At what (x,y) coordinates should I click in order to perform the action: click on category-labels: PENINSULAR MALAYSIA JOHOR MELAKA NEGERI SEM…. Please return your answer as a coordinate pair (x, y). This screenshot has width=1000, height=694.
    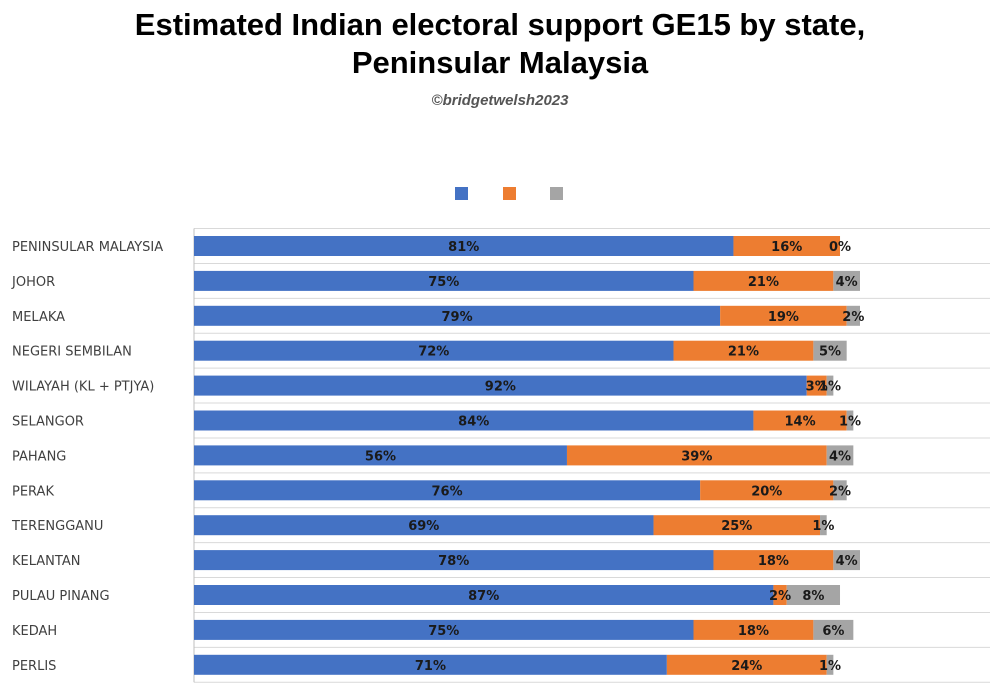
    Looking at the image, I should click on (87, 457).